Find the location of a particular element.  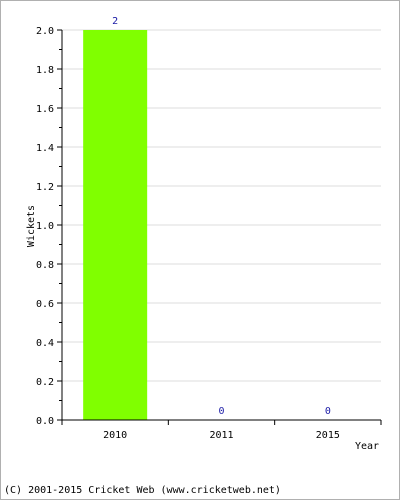

y-axis-title: Wickets is located at coordinates (31, 226).